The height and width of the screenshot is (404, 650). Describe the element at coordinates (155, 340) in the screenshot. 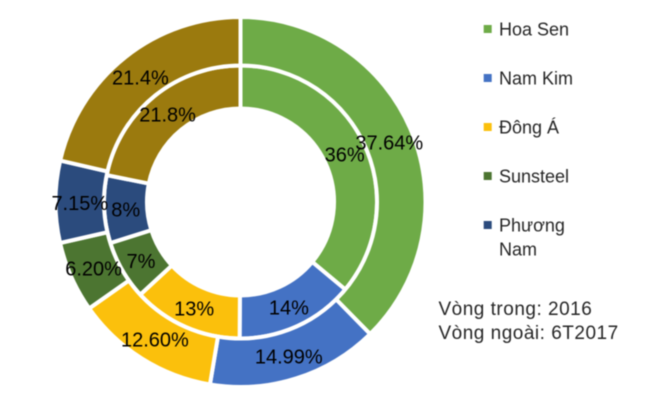

I see `svg-text: 12.60%` at that location.